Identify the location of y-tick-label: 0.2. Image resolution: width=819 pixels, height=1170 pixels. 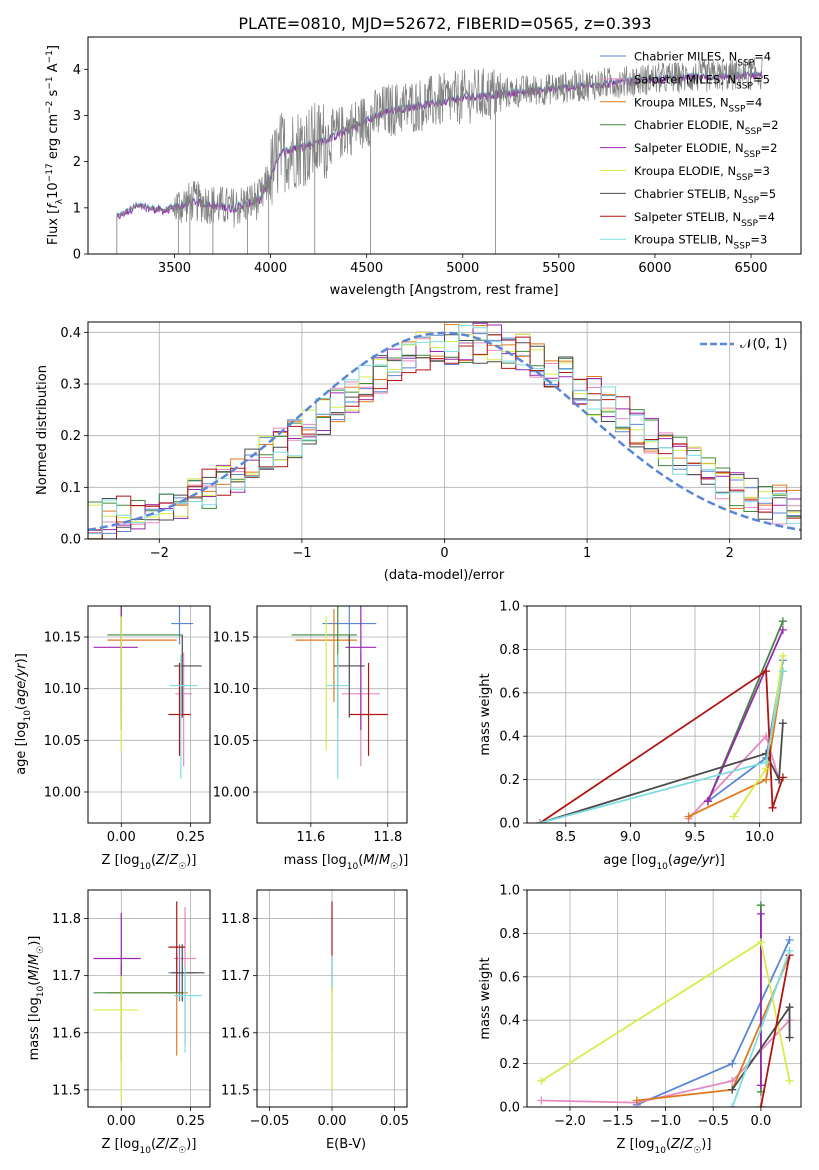
(509, 780).